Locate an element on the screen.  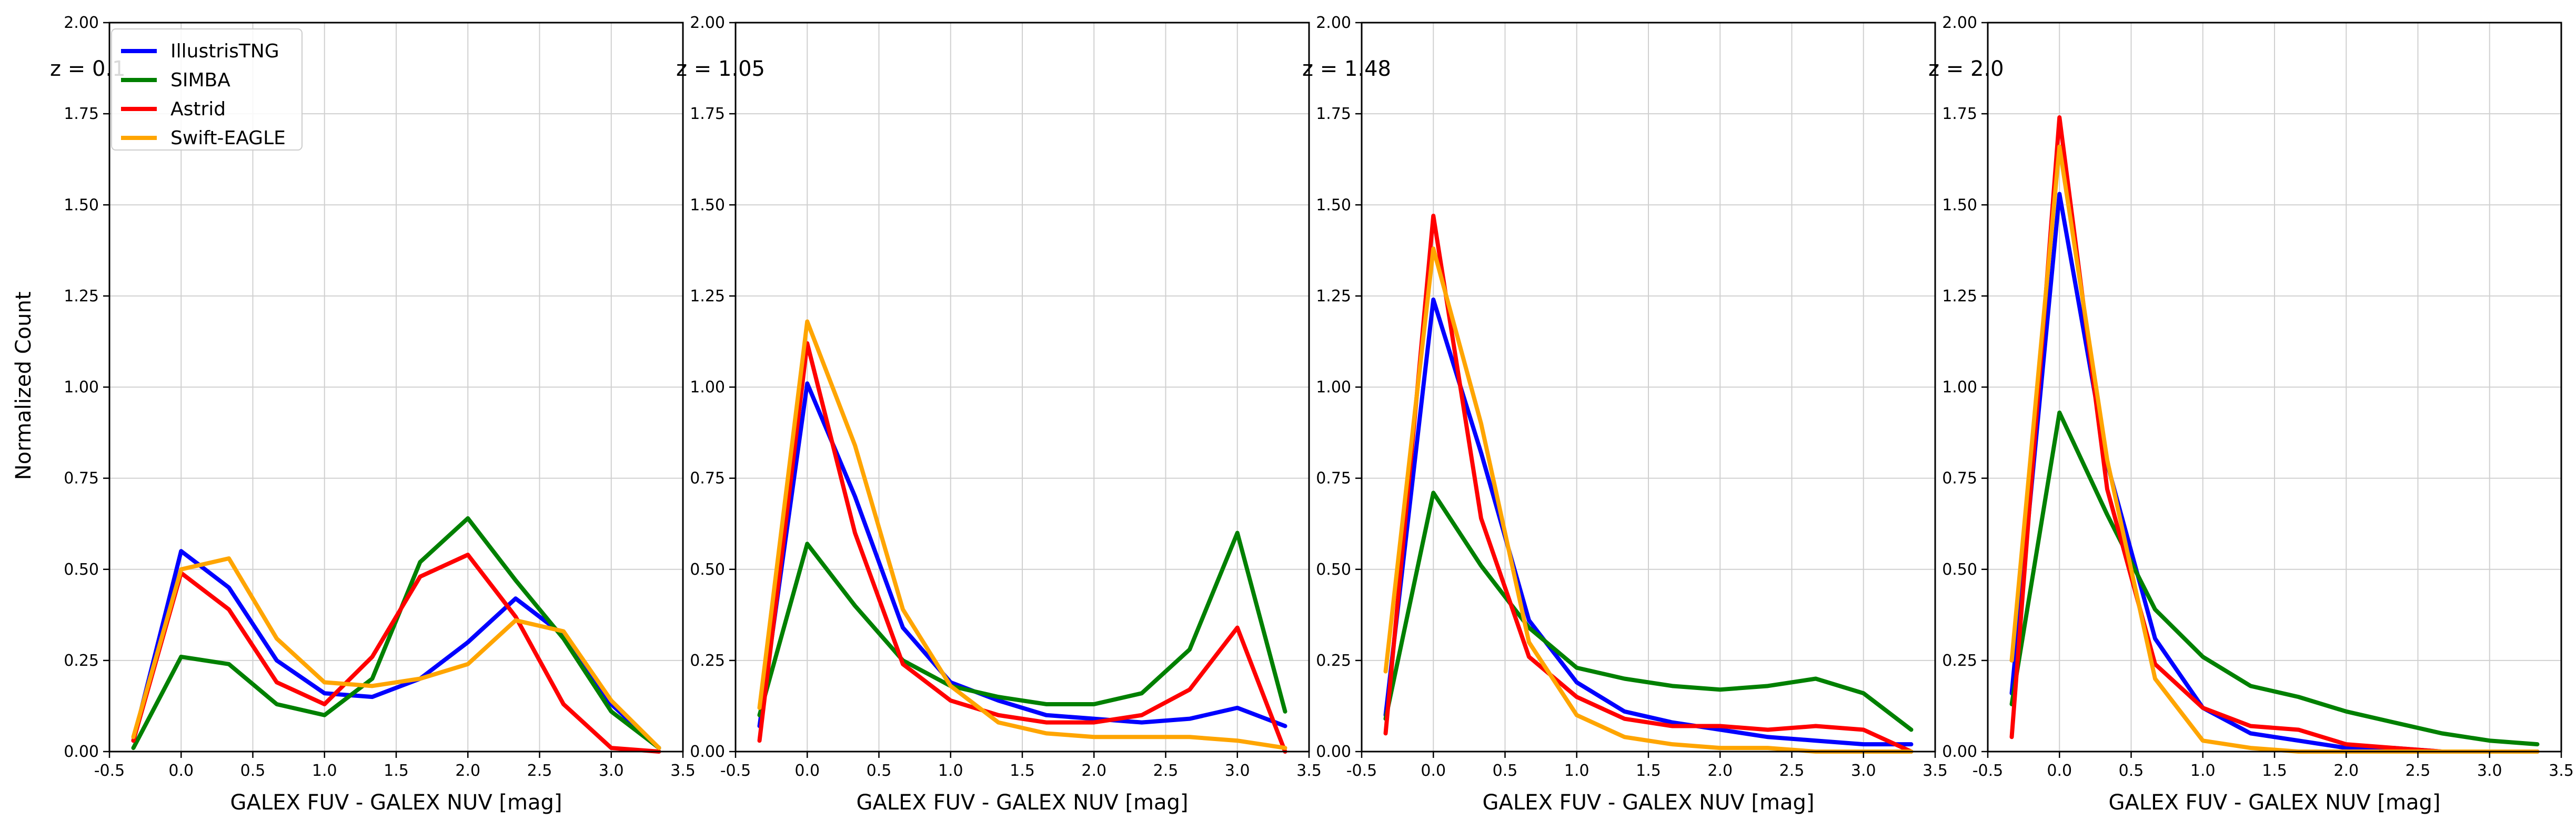
legend-label: IllustrisTNG is located at coordinates (224, 51).